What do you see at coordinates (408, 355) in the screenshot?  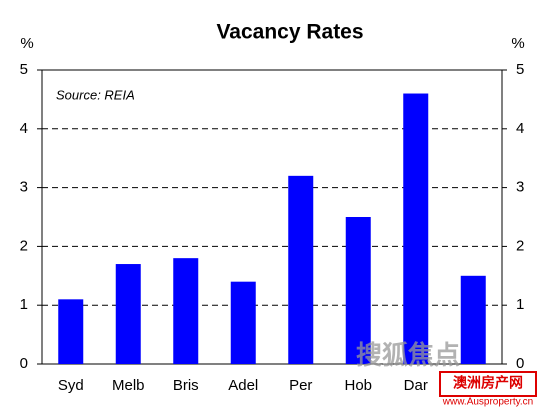 I see `watermark-logo: 搜狐焦点` at bounding box center [408, 355].